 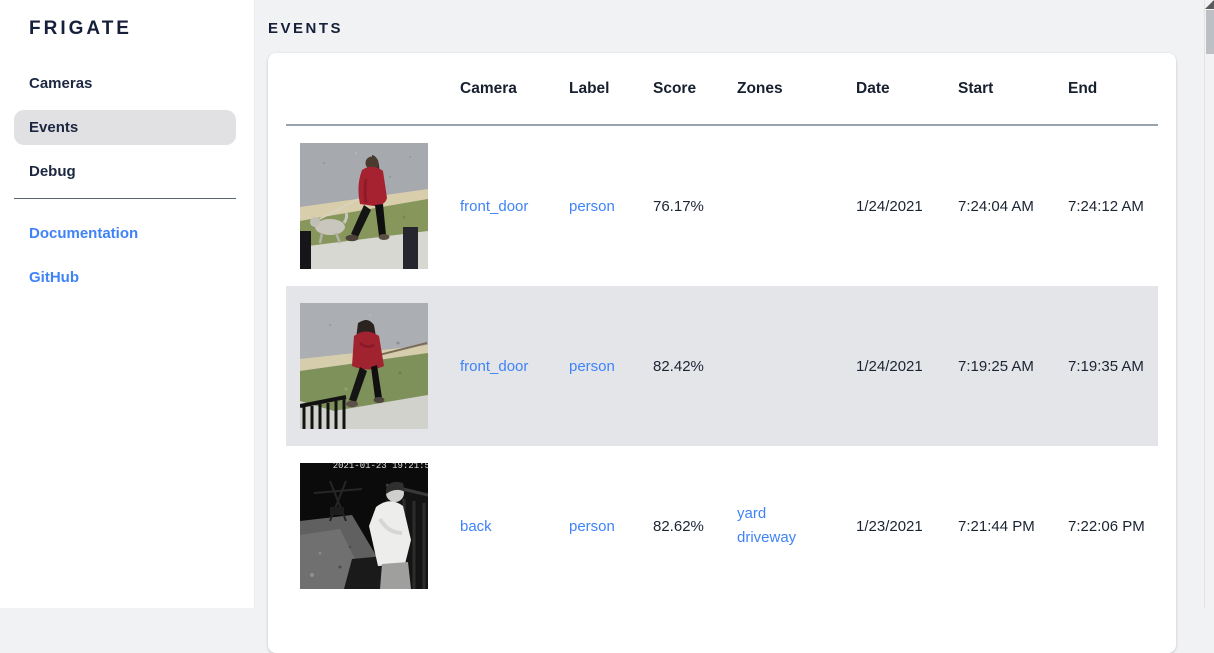 What do you see at coordinates (889, 526) in the screenshot?
I see `event-date: 1/23/2021` at bounding box center [889, 526].